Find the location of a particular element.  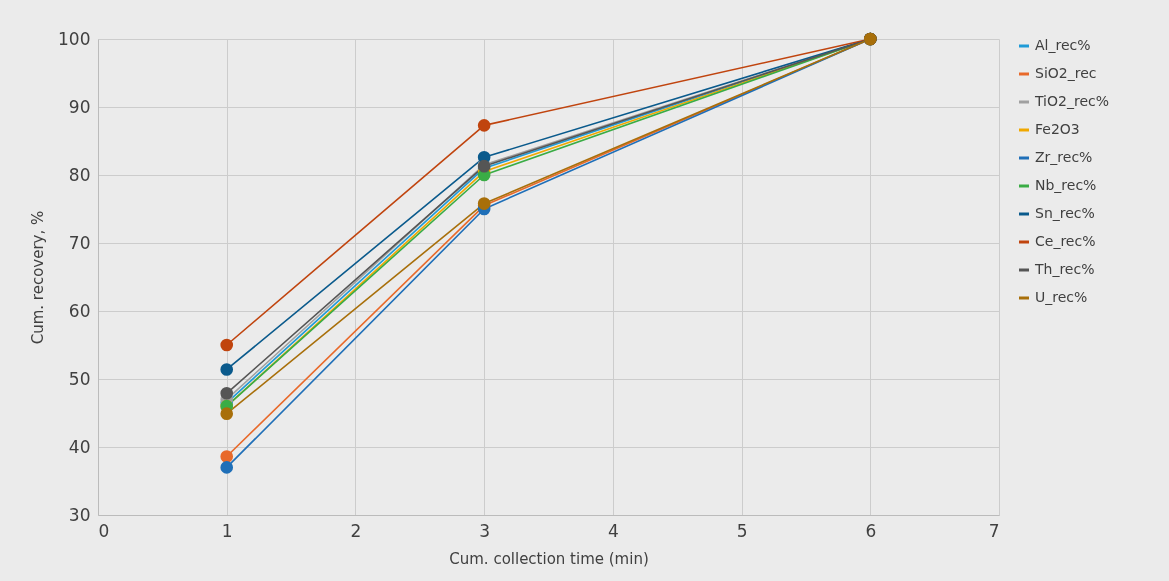

legend-label: Zr_rec% is located at coordinates (1064, 157).